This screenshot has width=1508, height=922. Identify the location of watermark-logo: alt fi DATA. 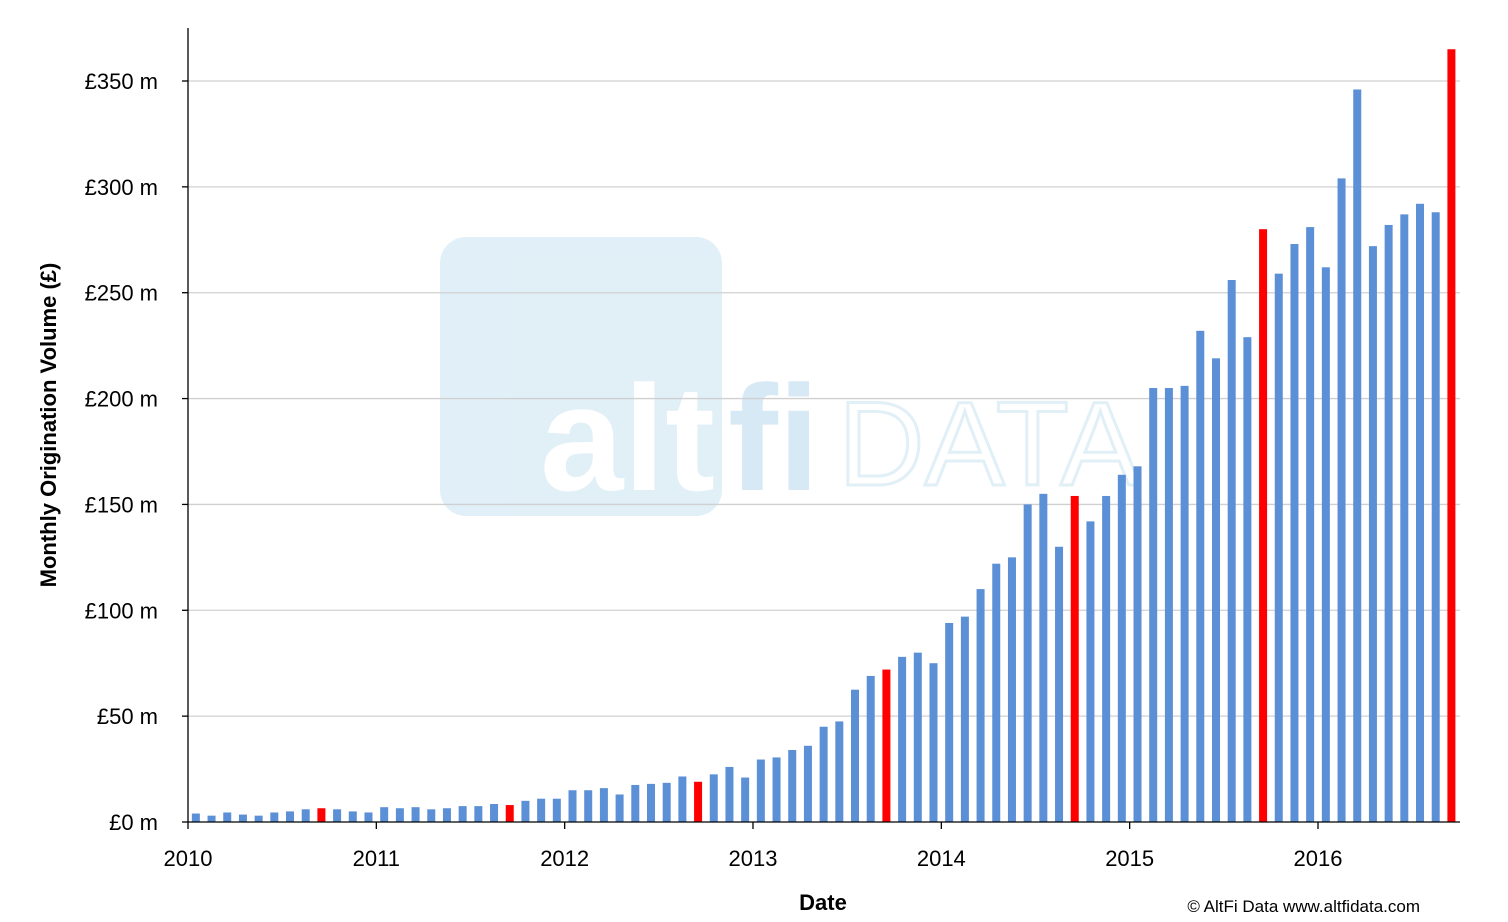
(791, 379).